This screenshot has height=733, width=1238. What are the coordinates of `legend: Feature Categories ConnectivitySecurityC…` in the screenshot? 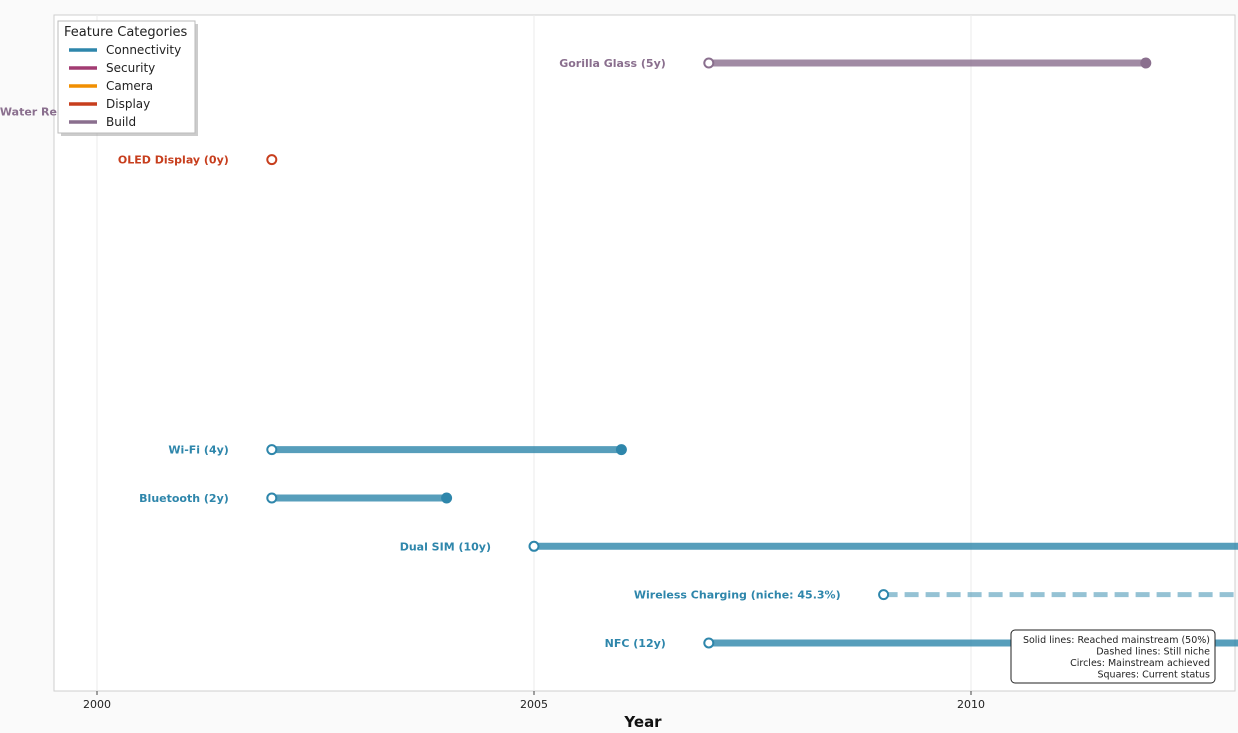 It's located at (127, 78).